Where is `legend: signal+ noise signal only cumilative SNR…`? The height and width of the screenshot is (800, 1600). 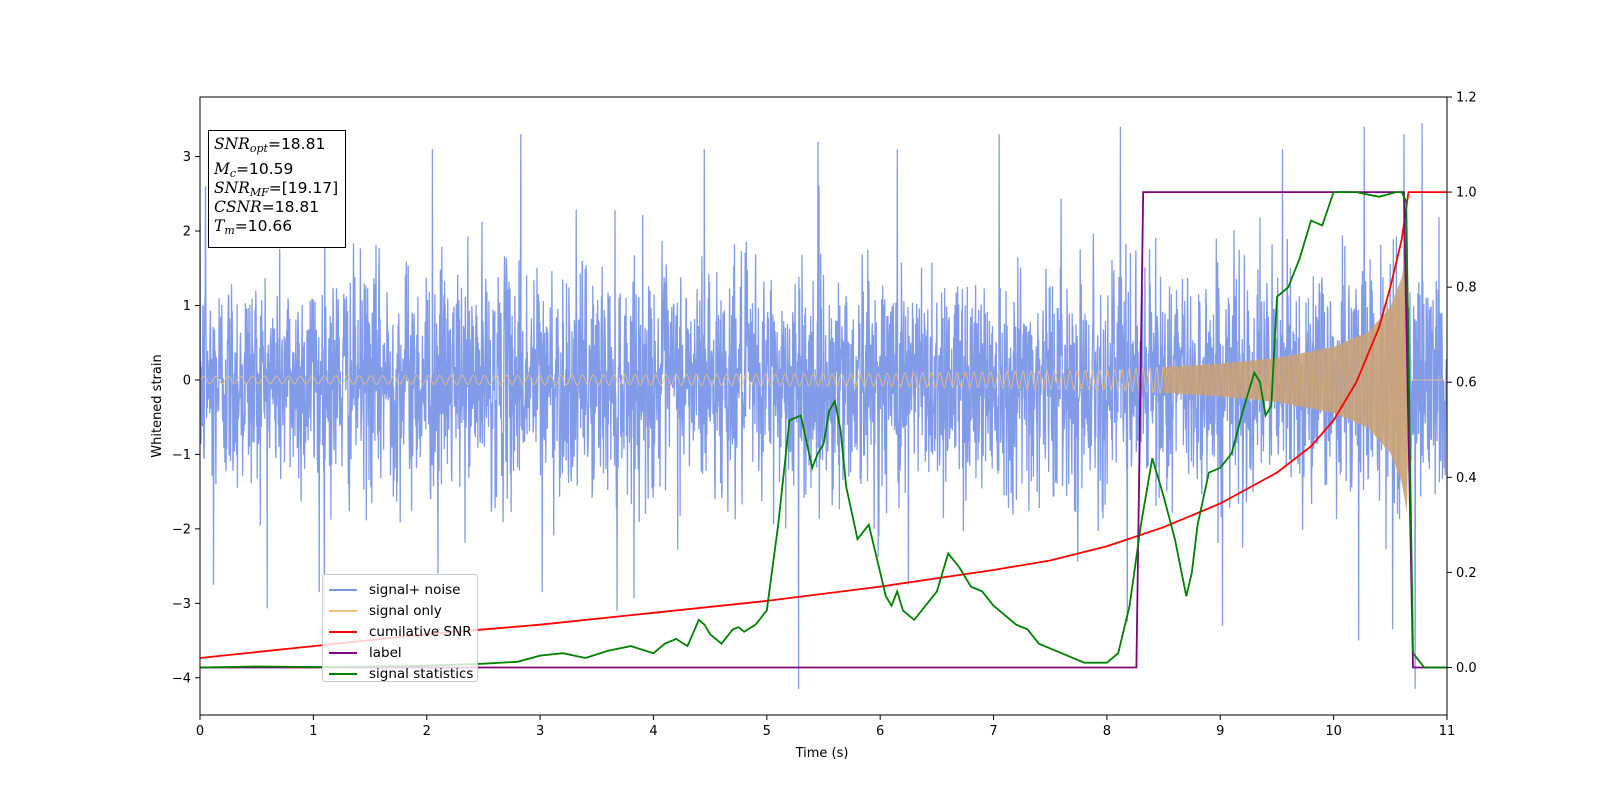 legend: signal+ noise signal only cumilative SNR… is located at coordinates (400, 628).